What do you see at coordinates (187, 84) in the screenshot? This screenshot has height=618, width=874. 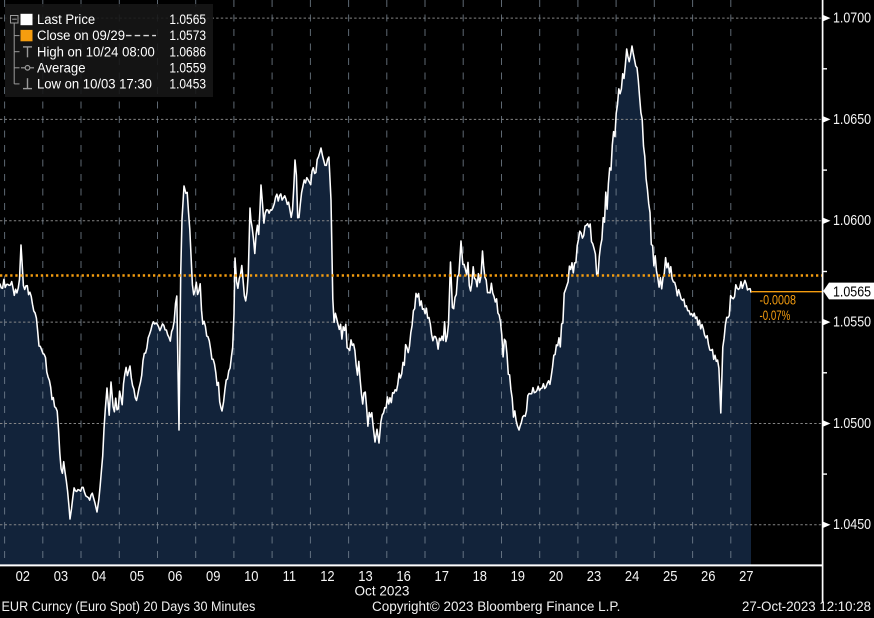 I see `svg-text: 1.0453` at bounding box center [187, 84].